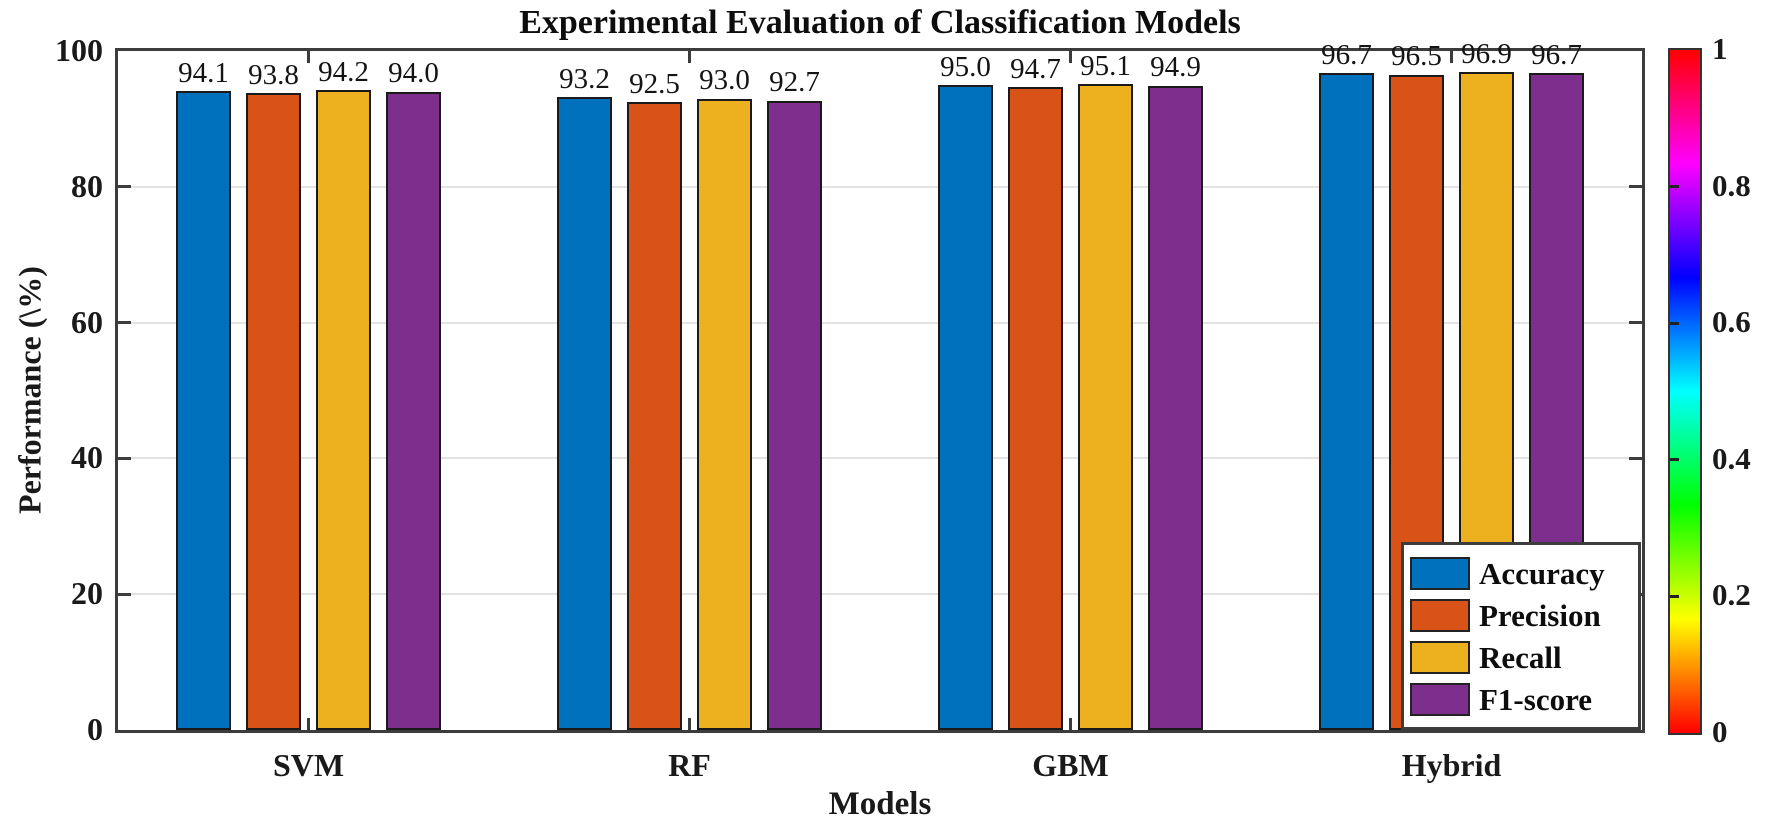 The image size is (1766, 837). What do you see at coordinates (654, 83) in the screenshot?
I see `bar-value-label: 92.5` at bounding box center [654, 83].